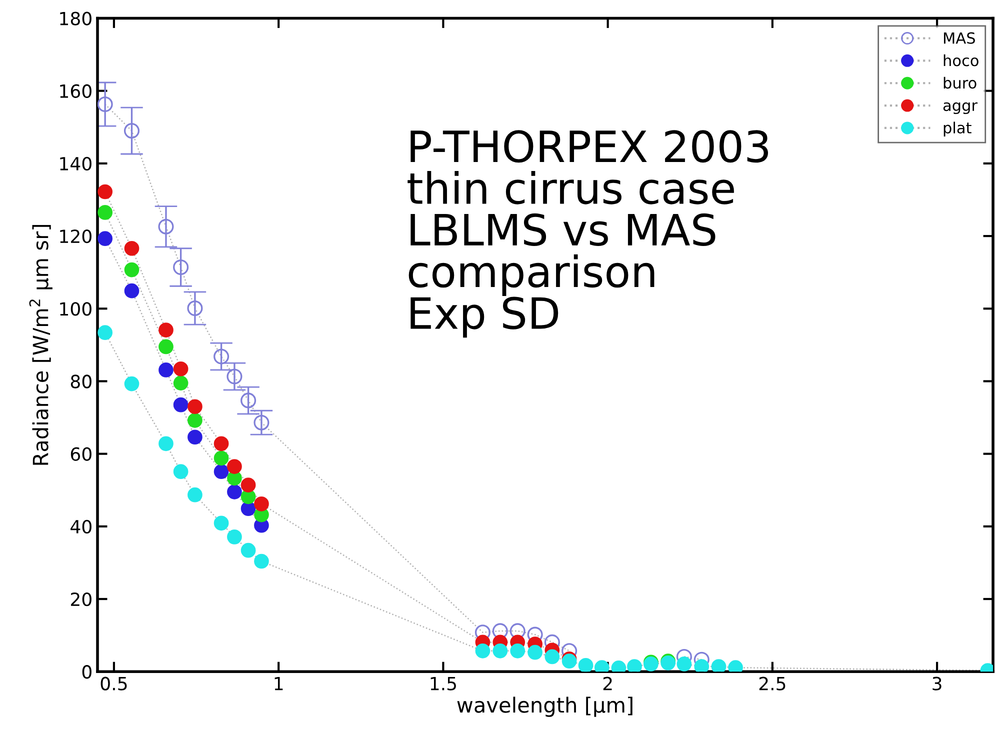 The image size is (995, 730). I want to click on y-tick-label: 160, so click(76, 91).